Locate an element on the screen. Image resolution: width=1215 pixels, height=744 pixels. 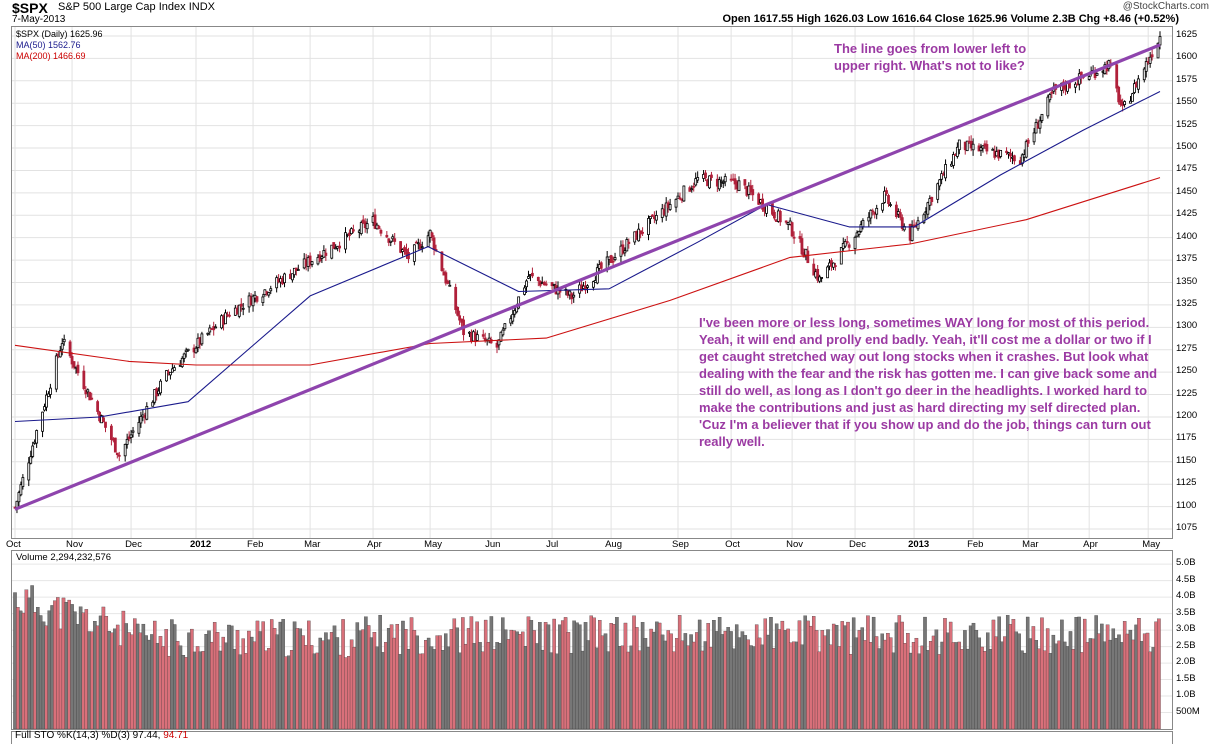
stochastic-text: Full STO %K(14,3) %D(3) 97.44, is located at coordinates (88, 735).